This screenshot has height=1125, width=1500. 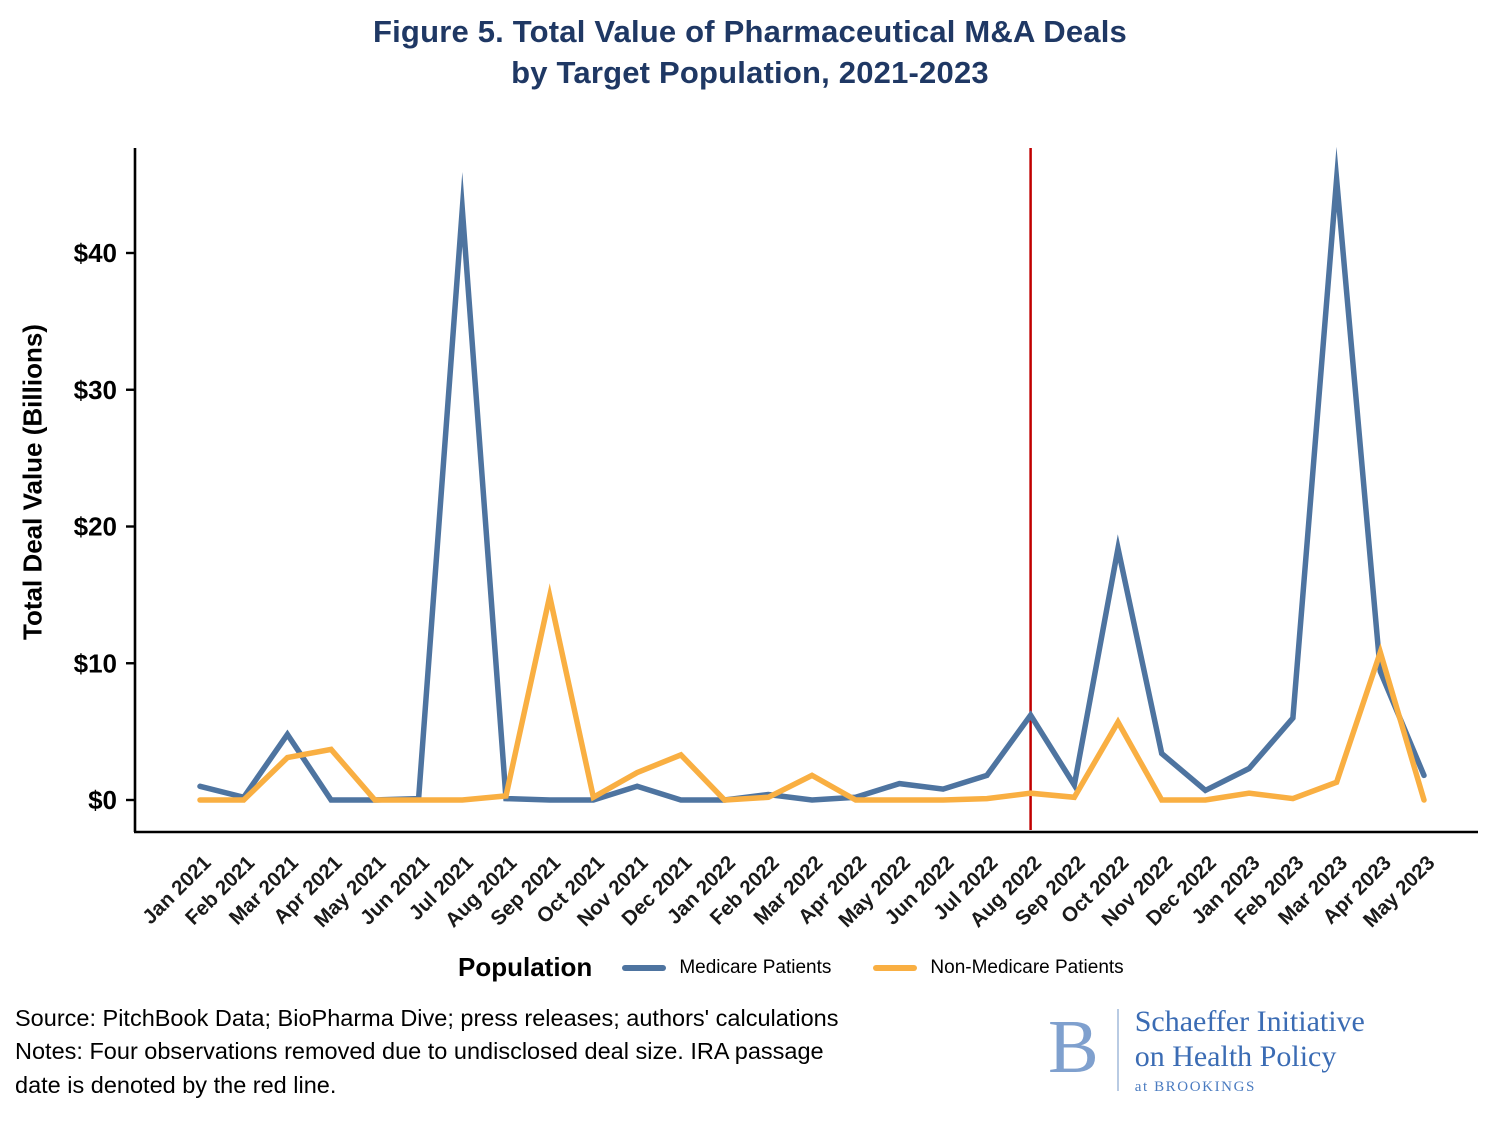 What do you see at coordinates (895, 967) in the screenshot?
I see `non-medicare-line-swatch-icon` at bounding box center [895, 967].